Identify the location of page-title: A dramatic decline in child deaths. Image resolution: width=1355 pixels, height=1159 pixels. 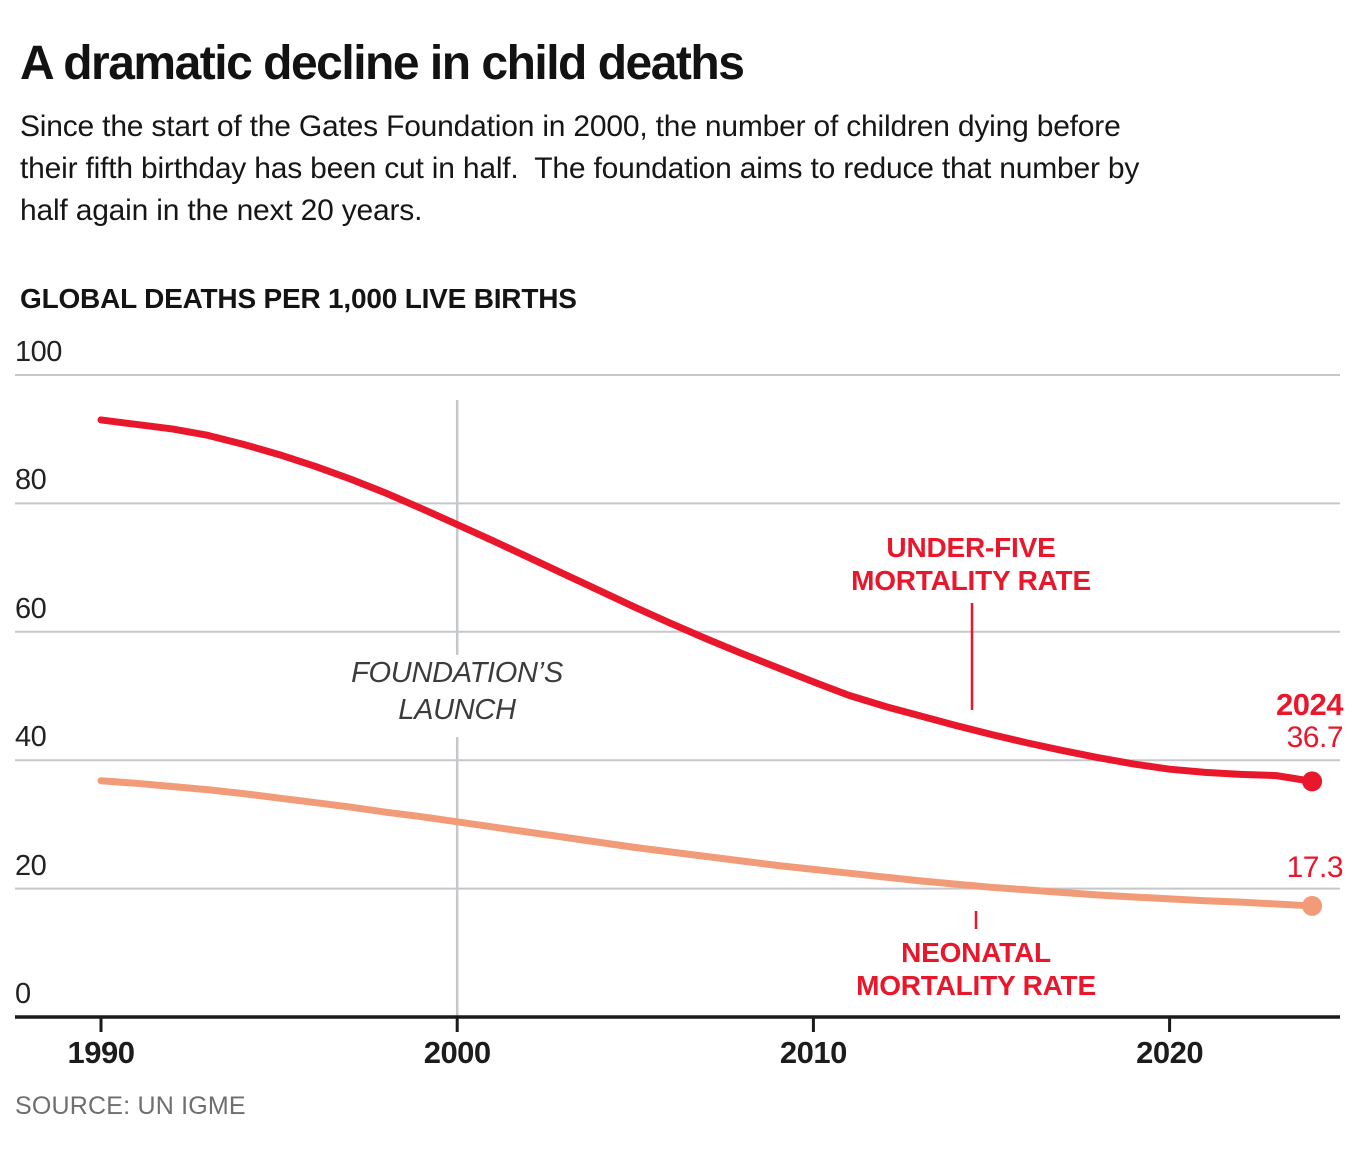
(382, 63).